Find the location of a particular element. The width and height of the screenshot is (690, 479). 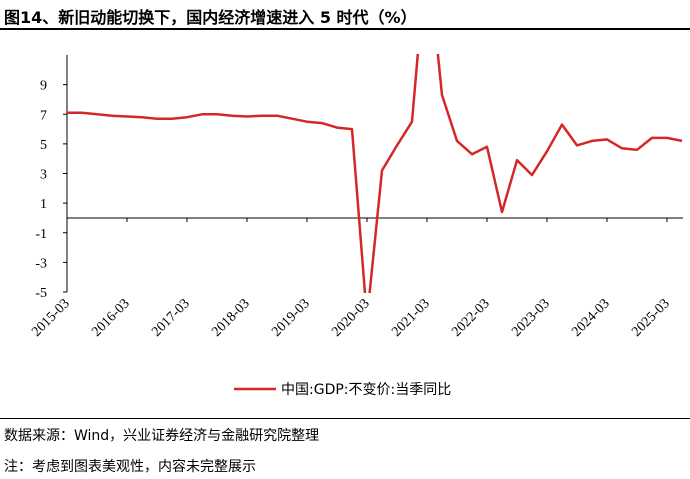

y-tick-label: -5 is located at coordinates (41, 293).